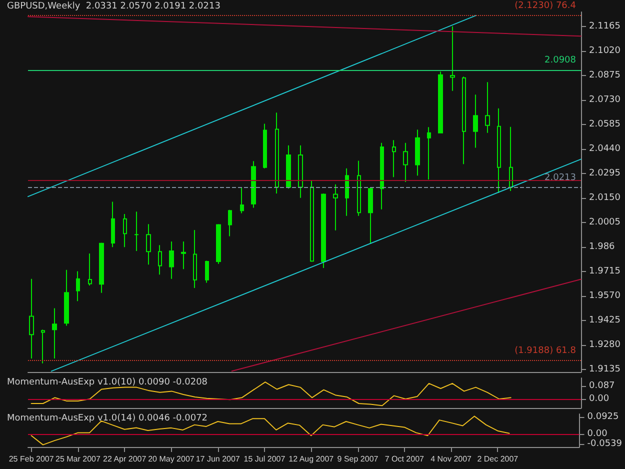  What do you see at coordinates (605, 295) in the screenshot?
I see `y-tick-label: 1.9570` at bounding box center [605, 295].